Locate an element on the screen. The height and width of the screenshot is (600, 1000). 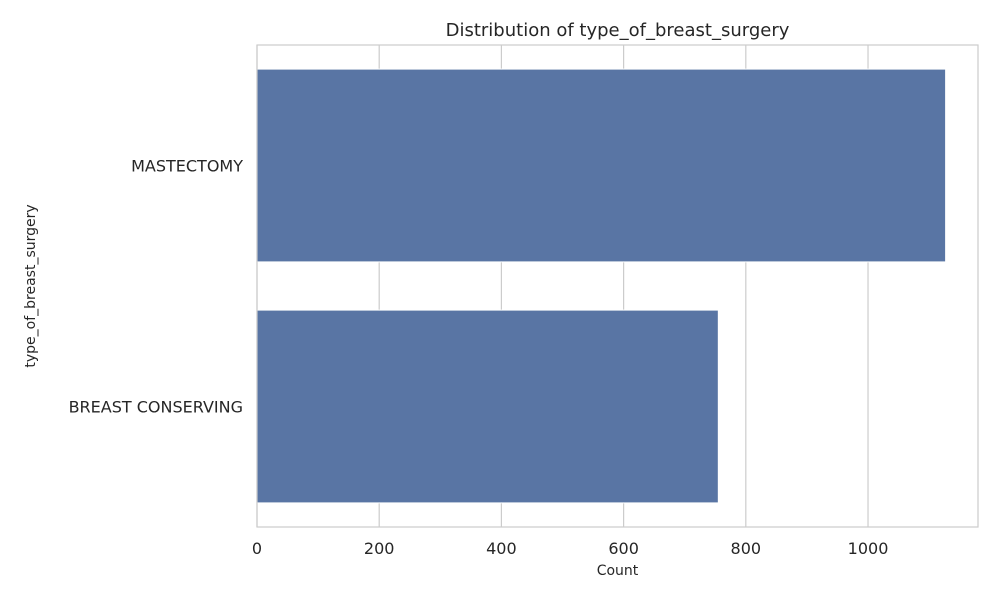
chart-title: Distribution of type_of_breast_surgery is located at coordinates (618, 30).